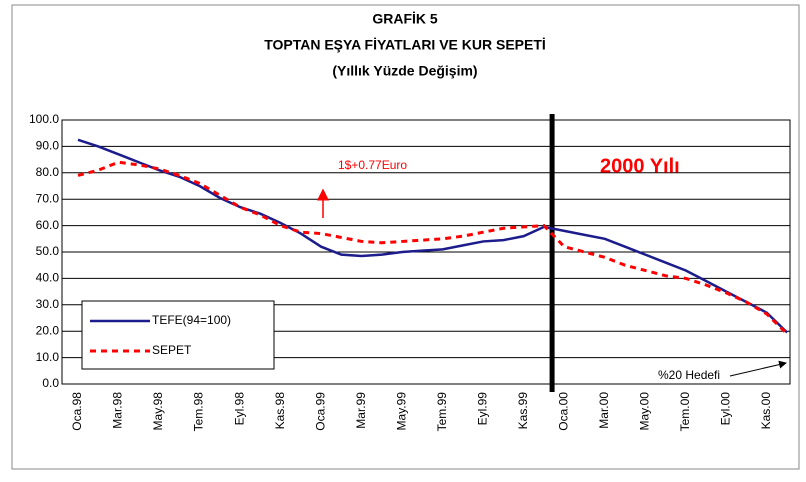 This screenshot has width=806, height=482. What do you see at coordinates (401, 411) in the screenshot?
I see `x-tick-label: May.99` at bounding box center [401, 411].